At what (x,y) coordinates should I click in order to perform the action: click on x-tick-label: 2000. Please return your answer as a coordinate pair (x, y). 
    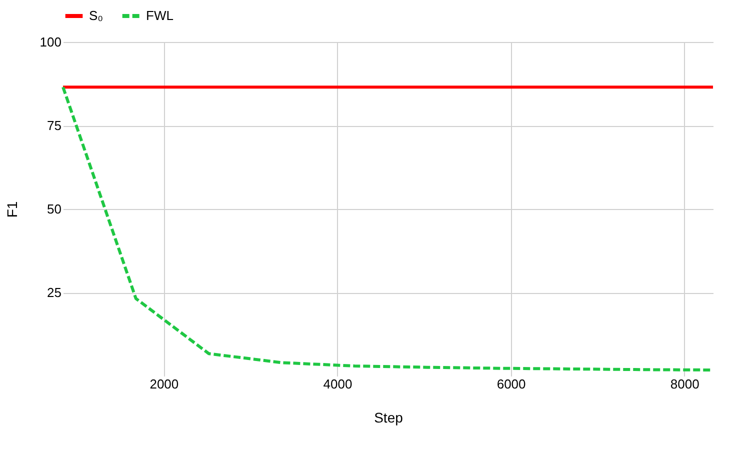
    Looking at the image, I should click on (164, 384).